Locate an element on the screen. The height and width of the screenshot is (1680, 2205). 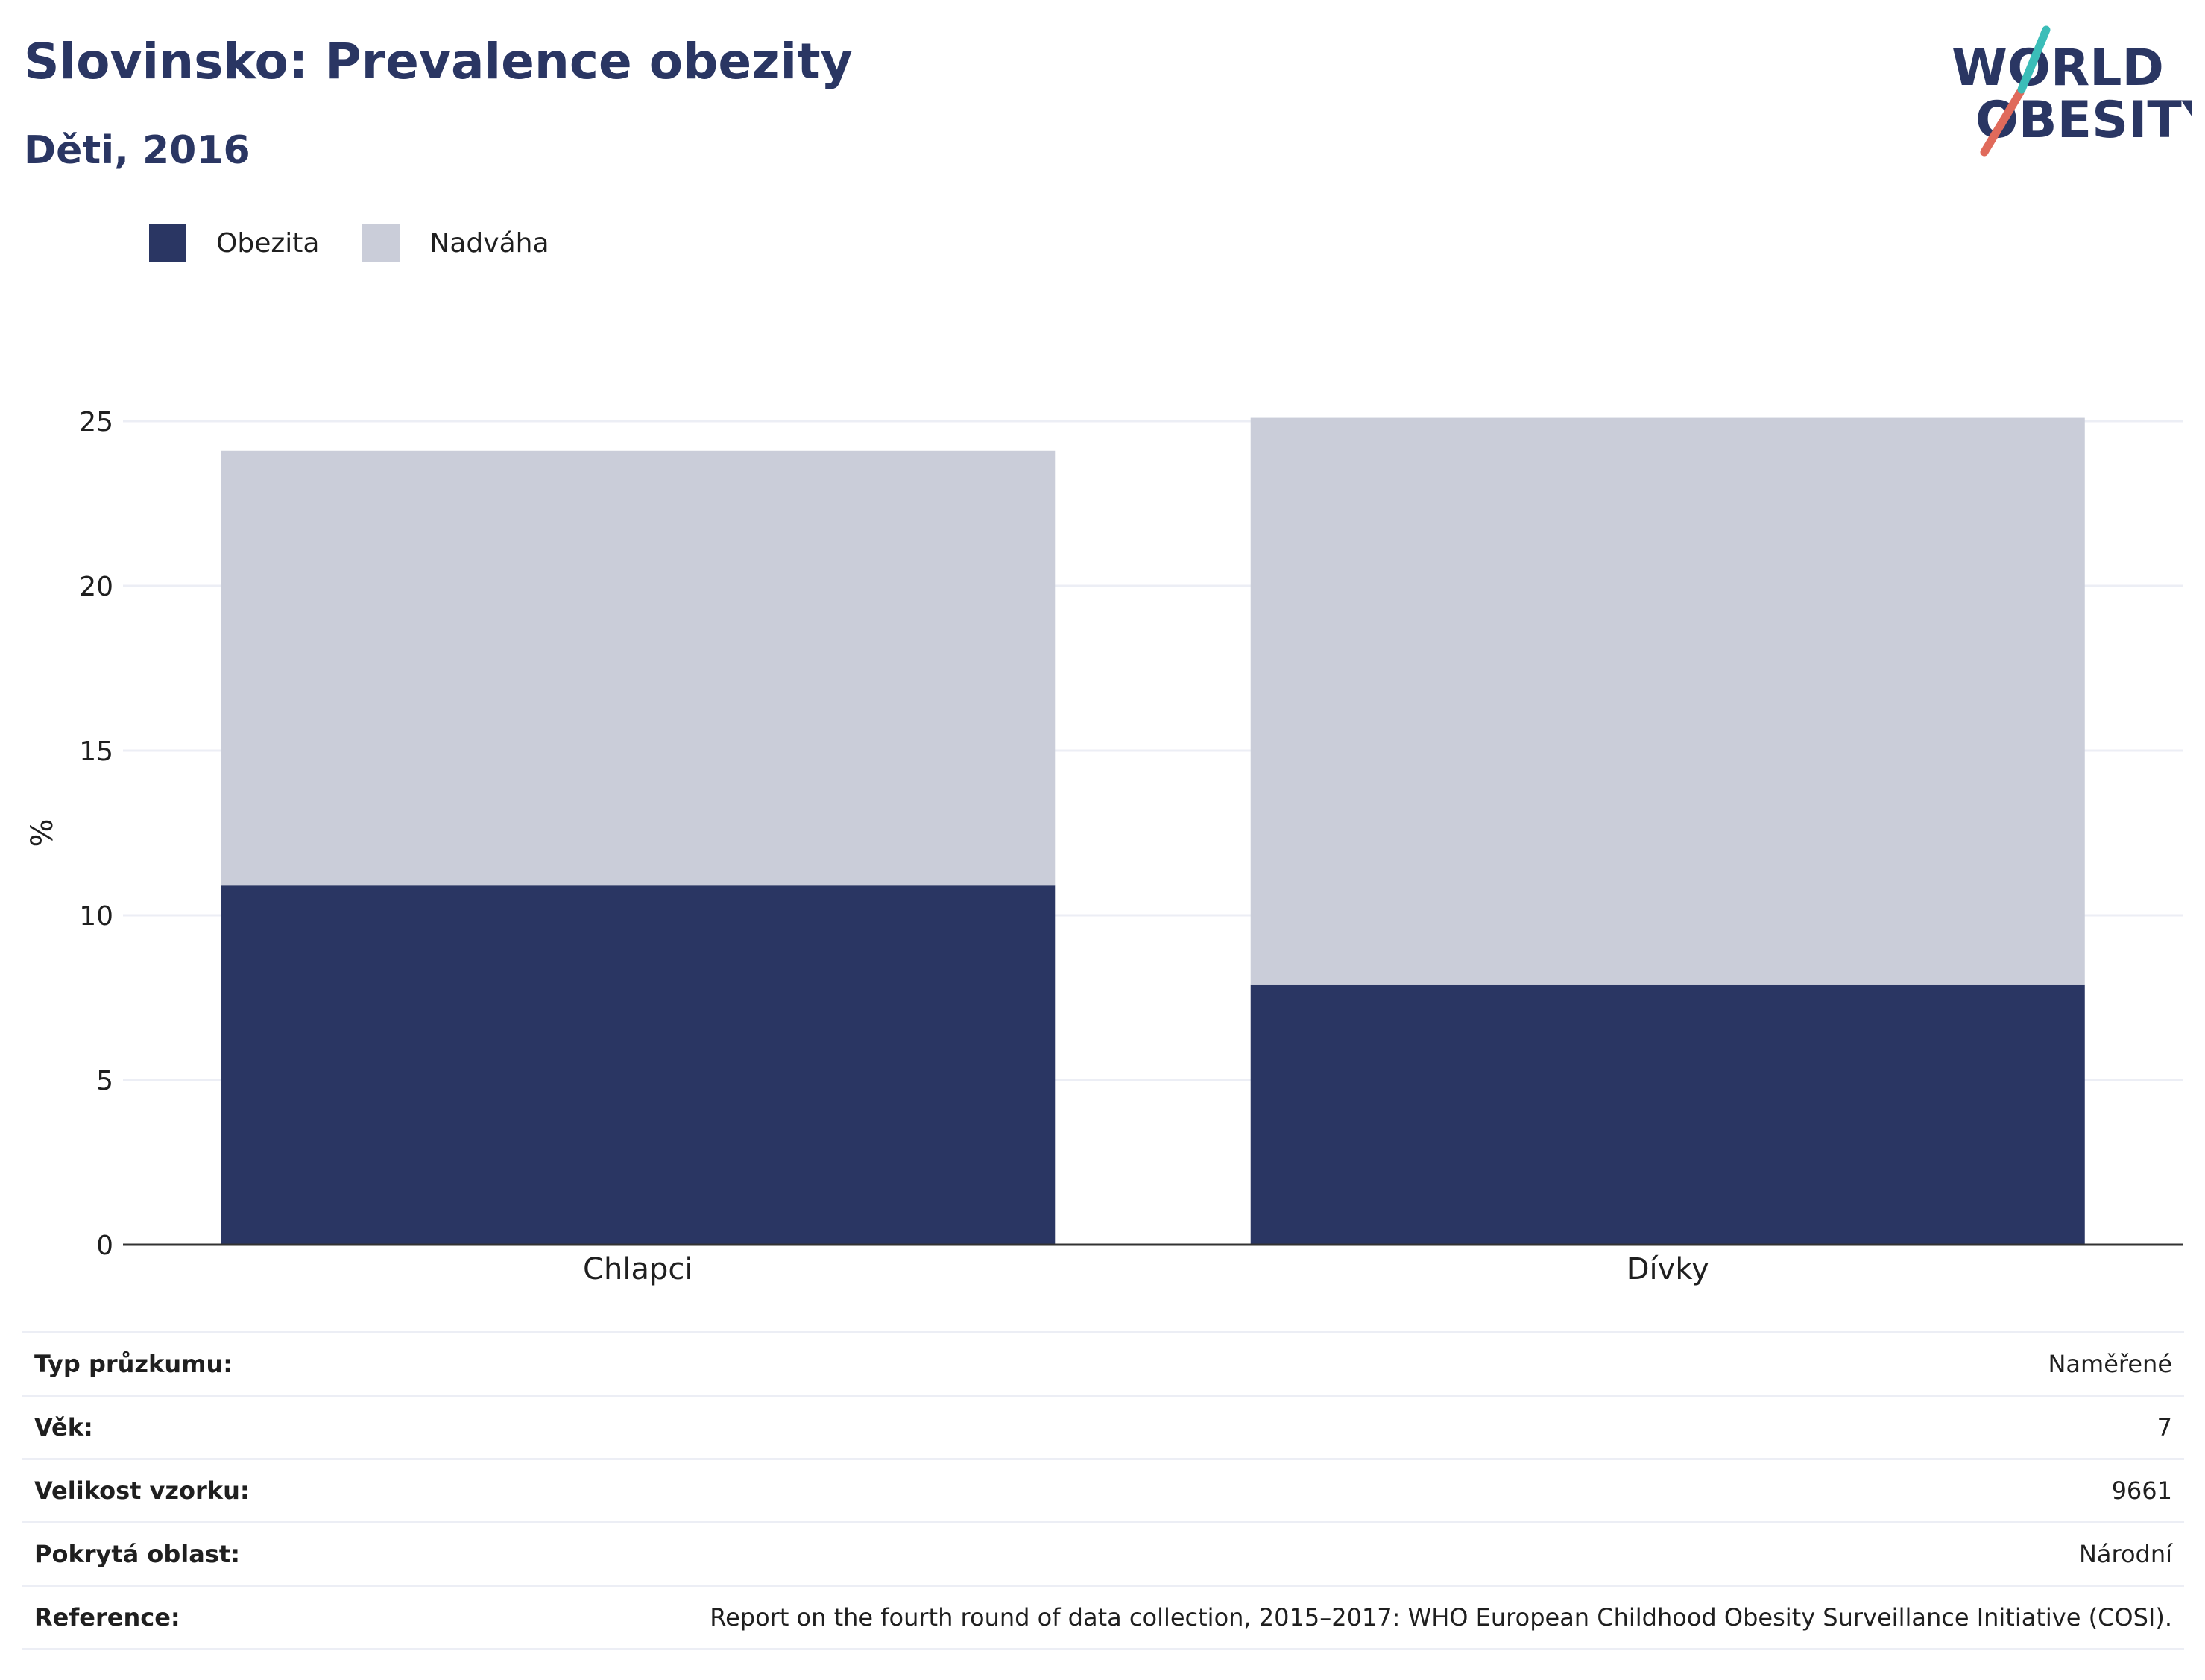
legend-item-overweight: Nadváha is located at coordinates (455, 243).